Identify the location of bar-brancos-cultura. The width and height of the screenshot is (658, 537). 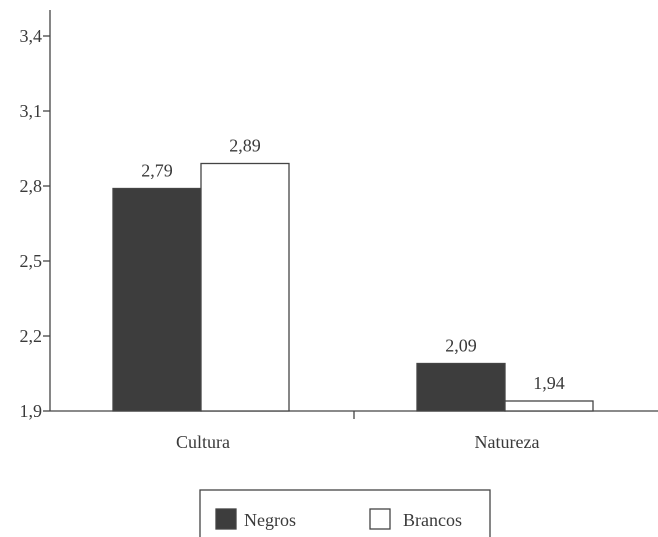
(245, 287).